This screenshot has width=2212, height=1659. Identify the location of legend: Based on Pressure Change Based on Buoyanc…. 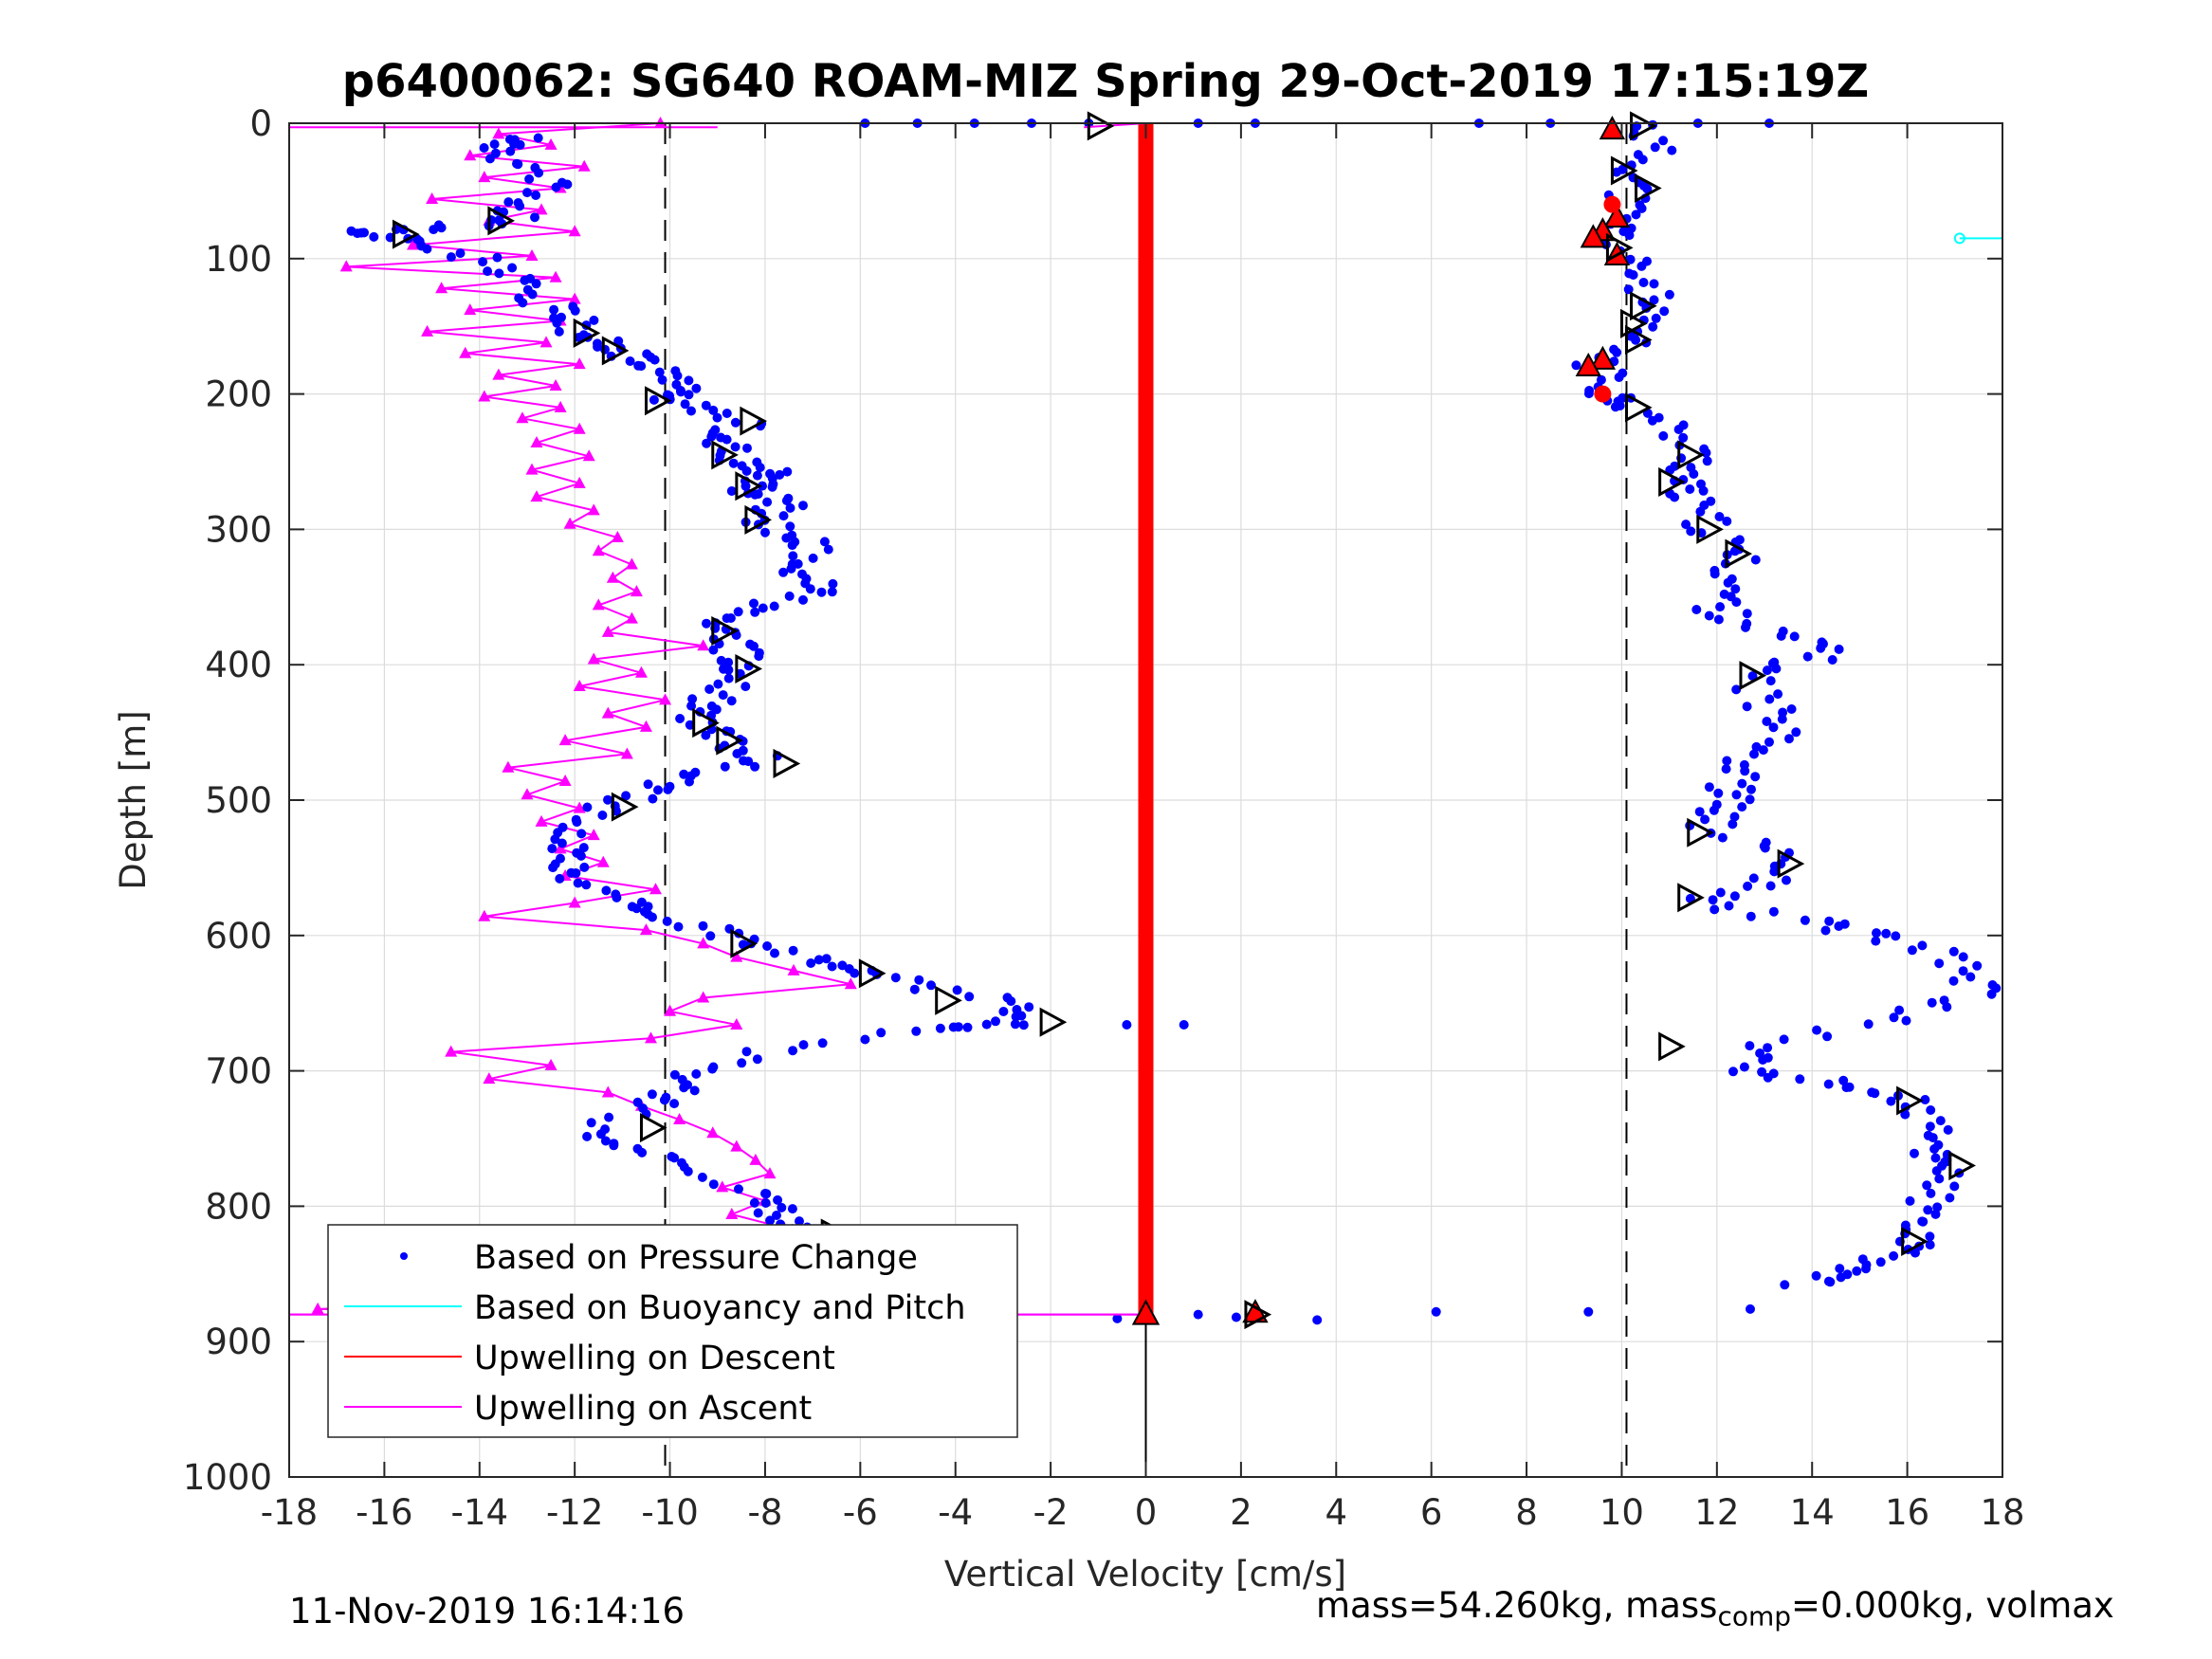
(672, 1331).